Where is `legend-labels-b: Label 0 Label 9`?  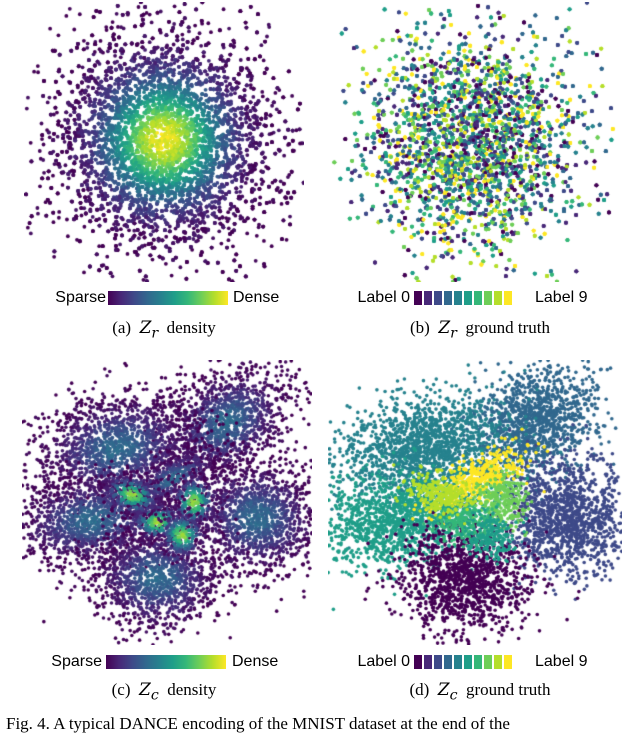
legend-labels-b: Label 0 Label 9 is located at coordinates (480, 298).